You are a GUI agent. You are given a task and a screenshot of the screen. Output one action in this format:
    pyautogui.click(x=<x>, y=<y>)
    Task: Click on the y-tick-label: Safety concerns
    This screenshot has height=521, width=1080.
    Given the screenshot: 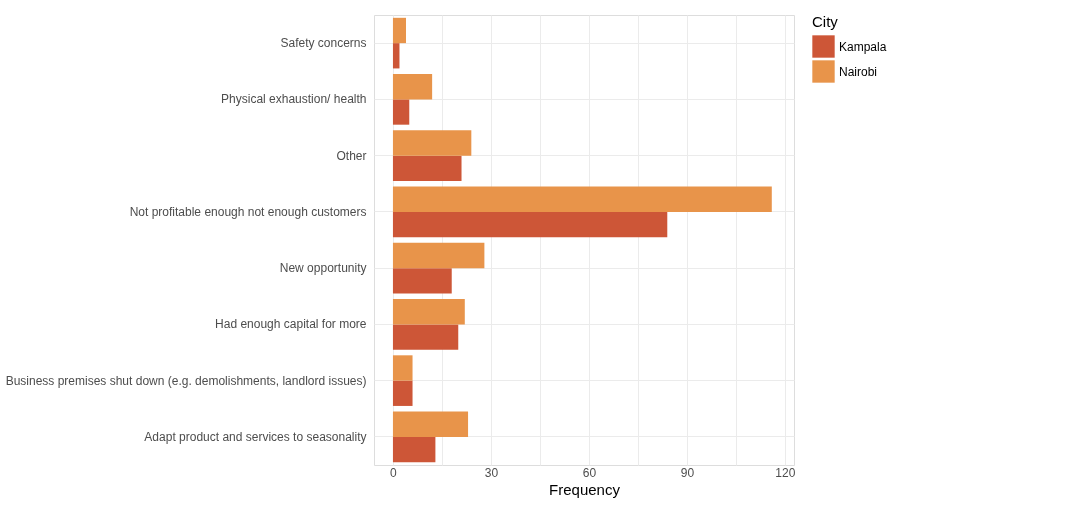 What is the action you would take?
    pyautogui.click(x=323, y=43)
    